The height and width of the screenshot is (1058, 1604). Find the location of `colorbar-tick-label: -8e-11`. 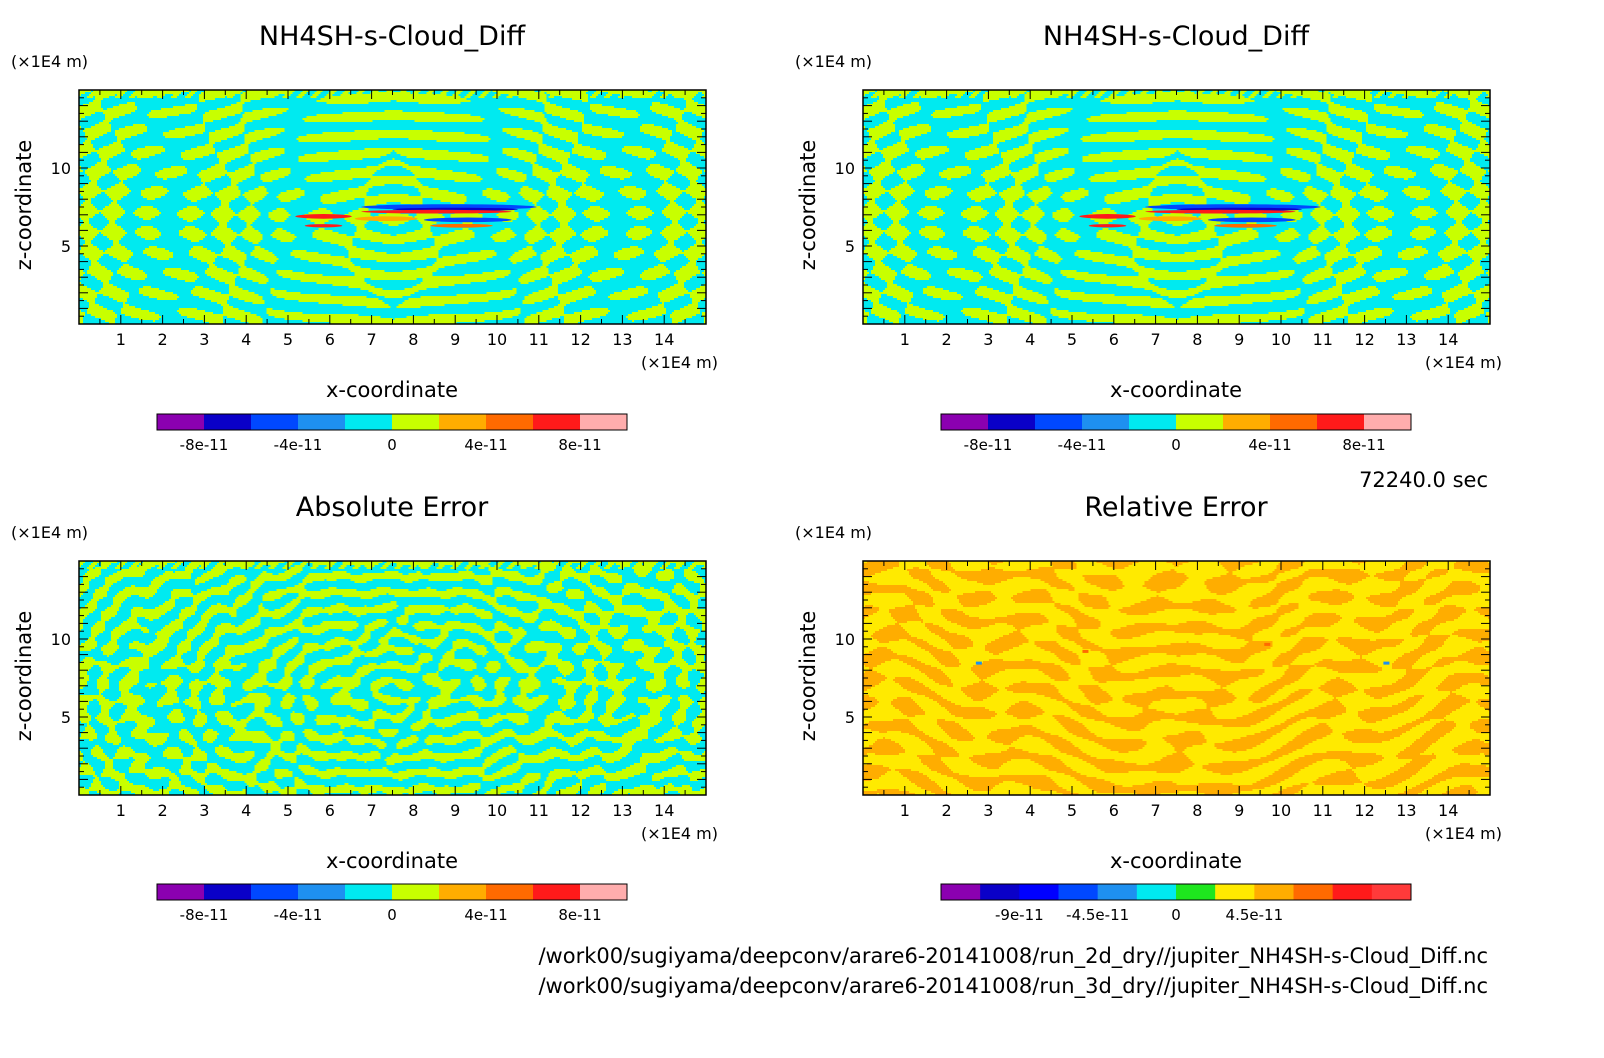

colorbar-tick-label: -8e-11 is located at coordinates (988, 445).